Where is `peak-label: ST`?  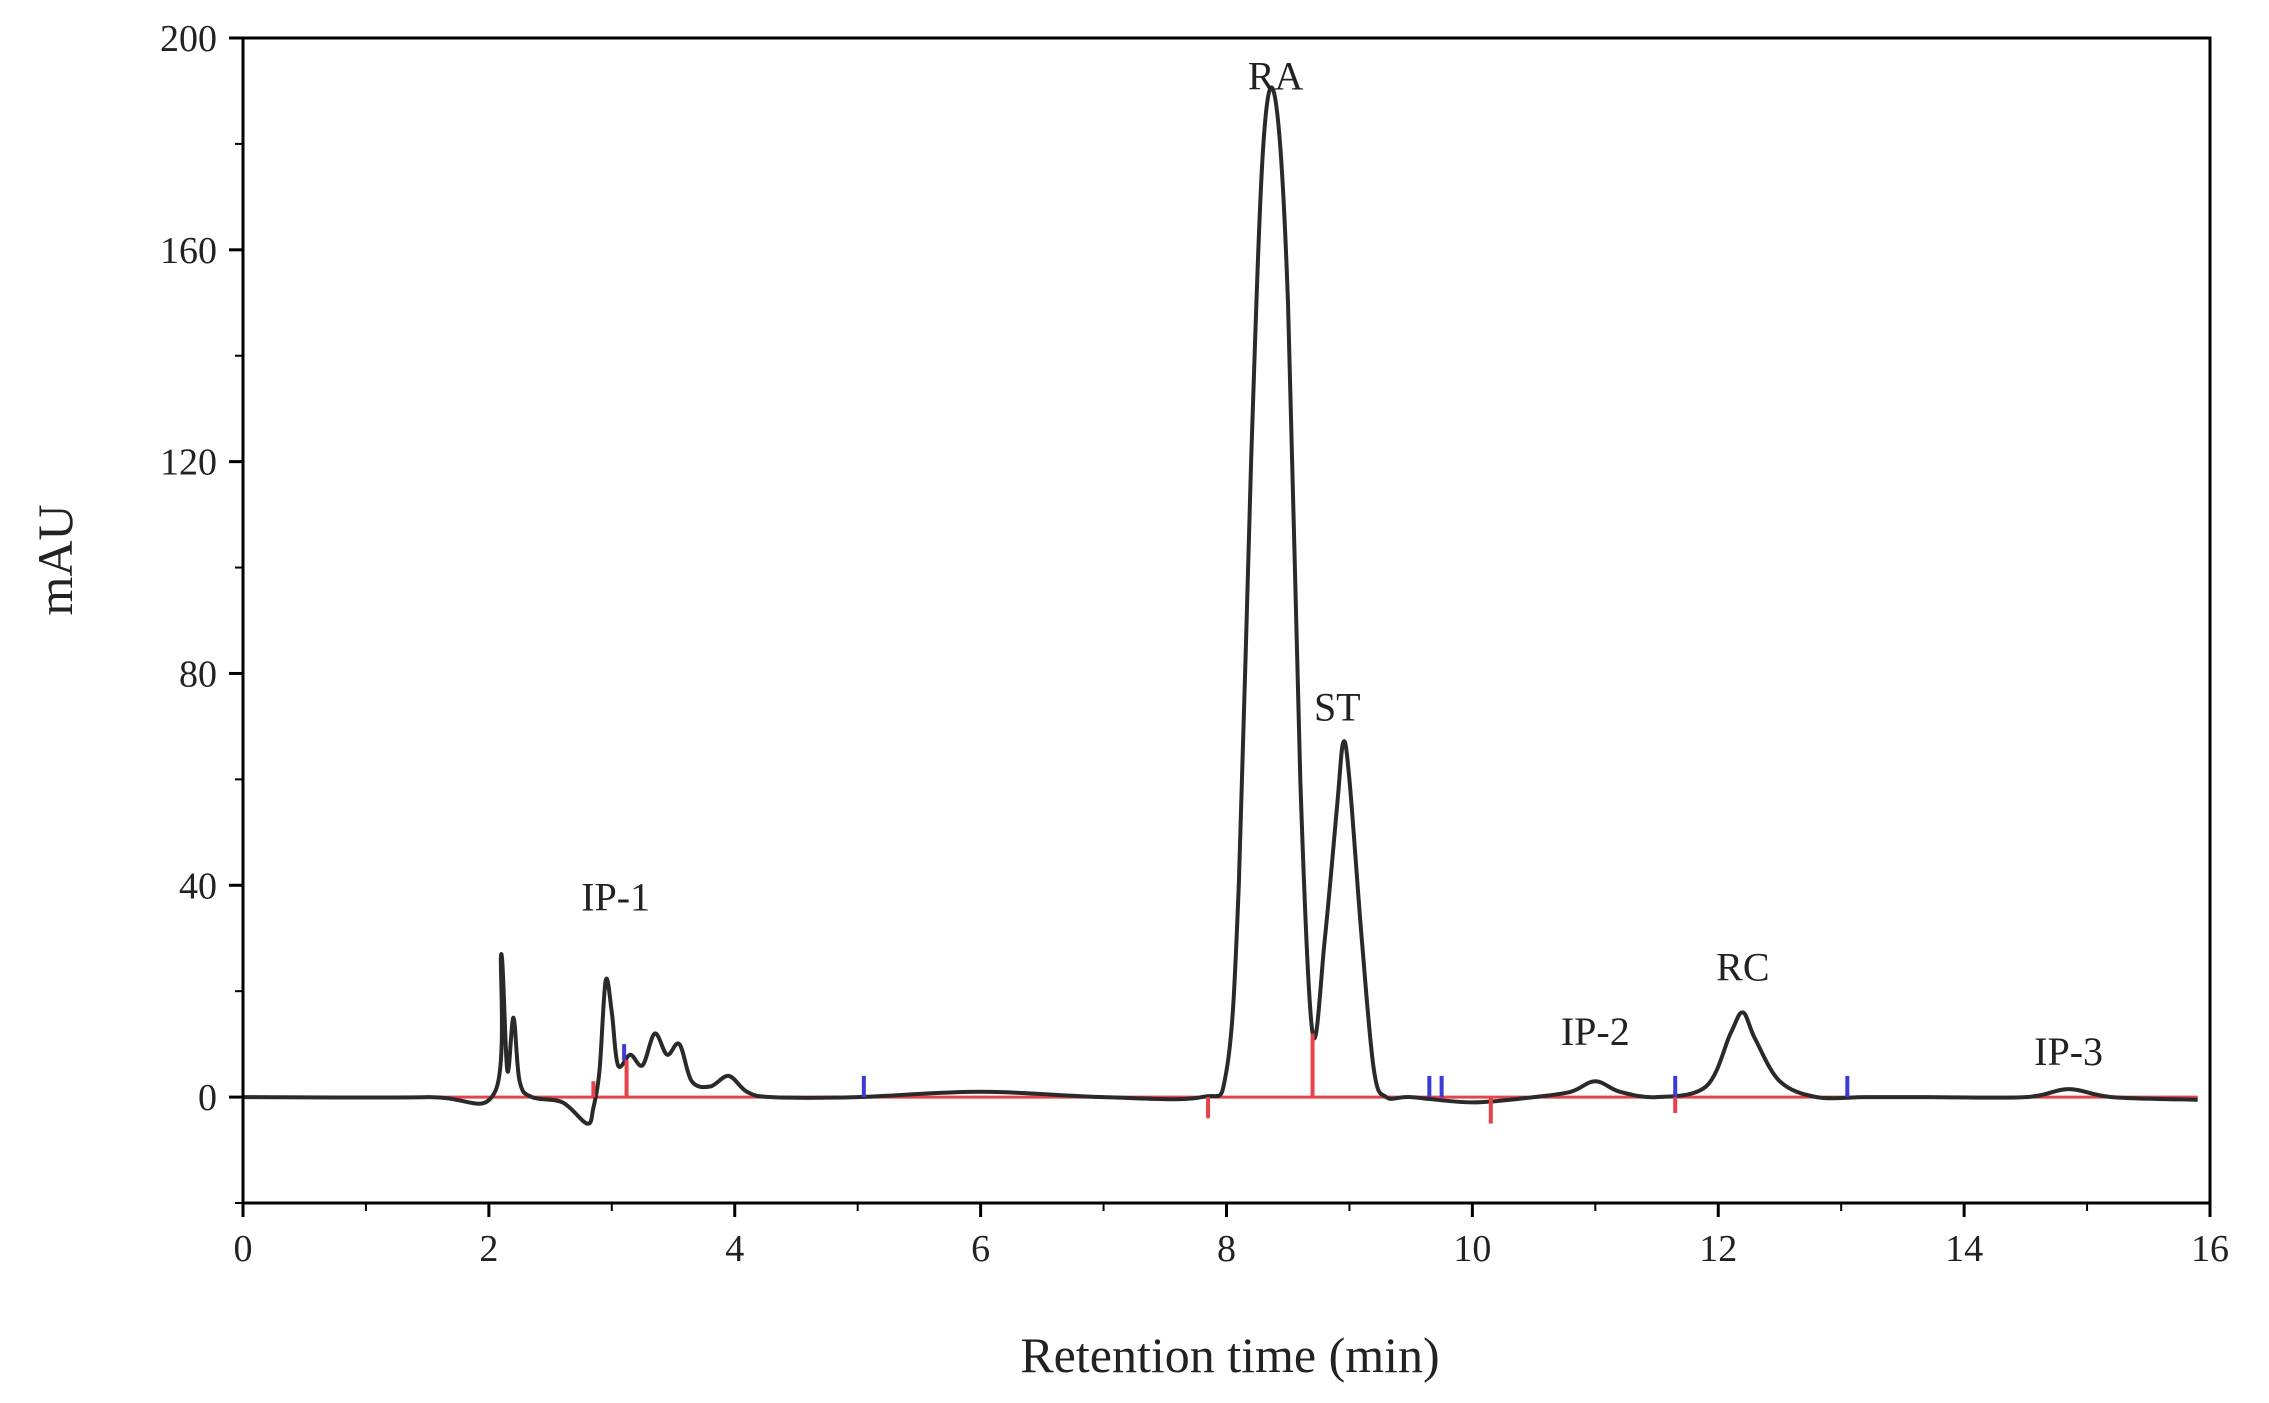
peak-label: ST is located at coordinates (1337, 706).